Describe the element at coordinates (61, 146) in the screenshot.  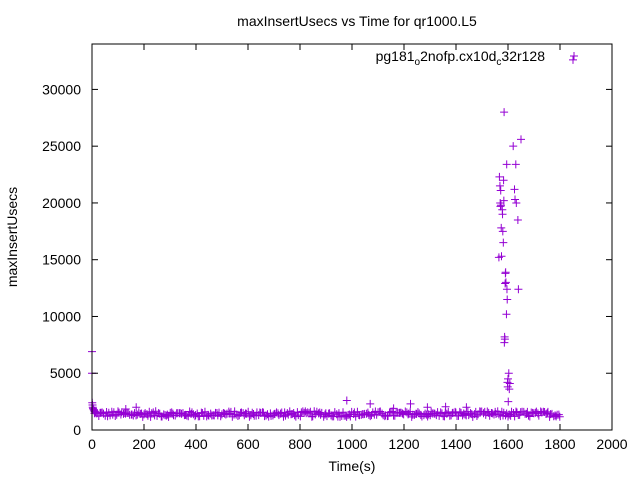
I see `y-tick-label: 25000` at that location.